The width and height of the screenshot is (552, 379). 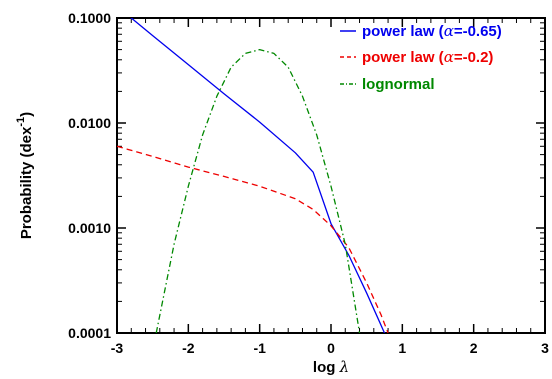 What do you see at coordinates (402, 348) in the screenshot?
I see `x-tick-label: 1` at bounding box center [402, 348].